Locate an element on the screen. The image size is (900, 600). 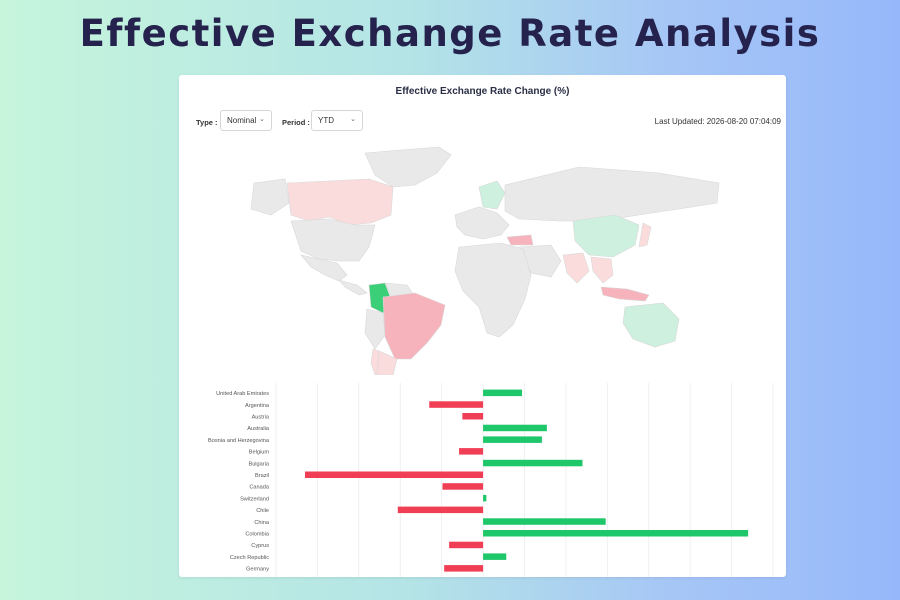
map-region-india is located at coordinates (576, 268).